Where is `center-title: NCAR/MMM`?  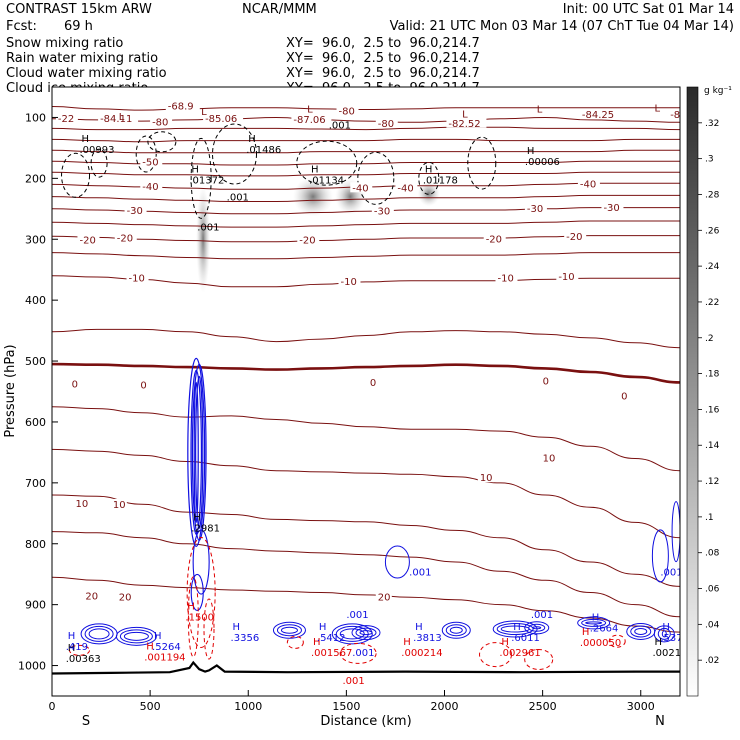 center-title: NCAR/MMM is located at coordinates (279, 9).